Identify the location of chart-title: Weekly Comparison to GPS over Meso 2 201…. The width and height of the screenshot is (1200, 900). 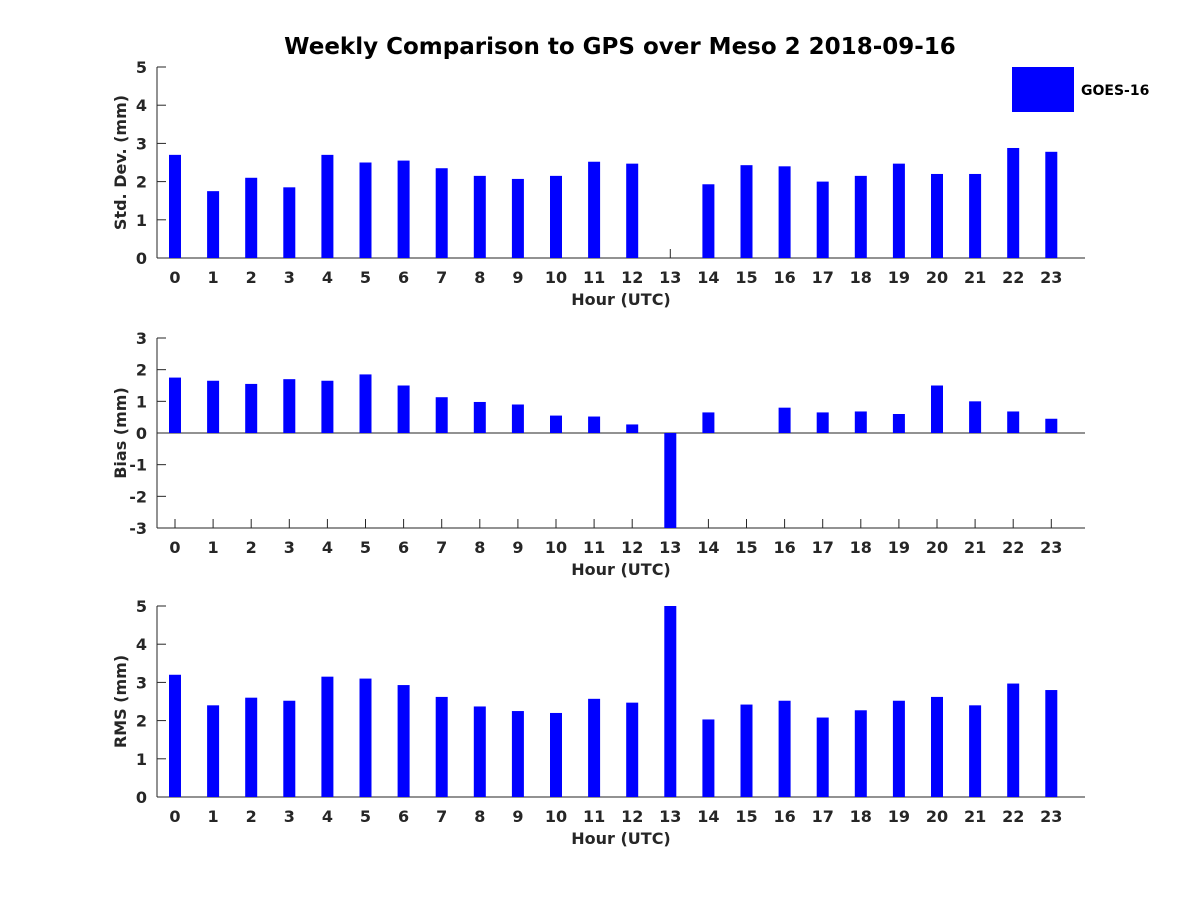
(620, 47).